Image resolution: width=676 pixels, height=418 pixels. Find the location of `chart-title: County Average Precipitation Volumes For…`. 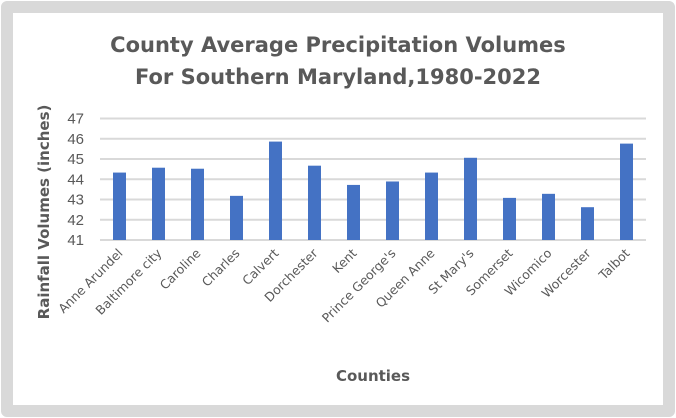

chart-title: County Average Precipitation Volumes For… is located at coordinates (338, 61).